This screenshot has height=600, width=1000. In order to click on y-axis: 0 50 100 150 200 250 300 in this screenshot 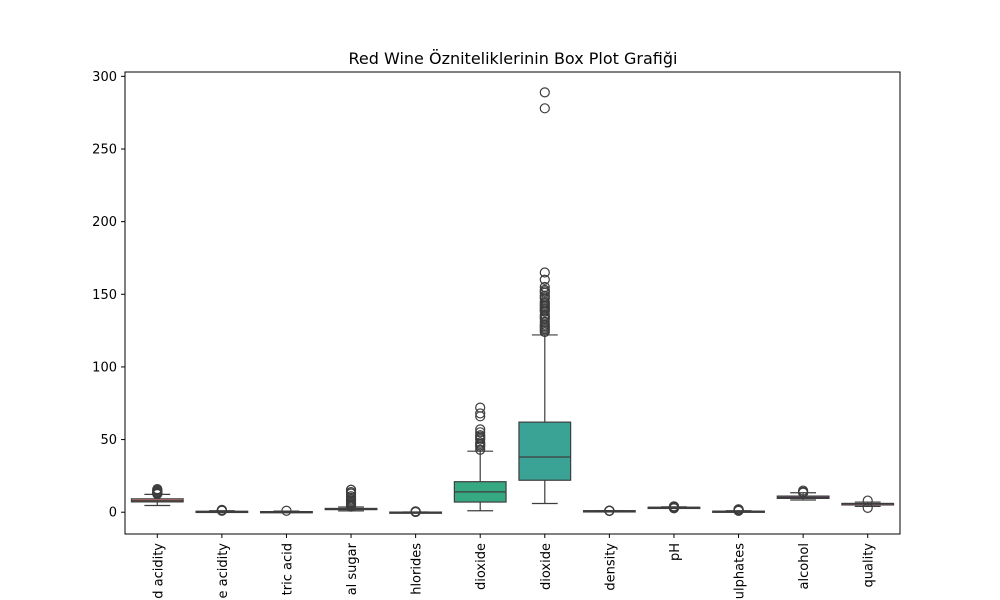, I will do `click(108, 295)`.